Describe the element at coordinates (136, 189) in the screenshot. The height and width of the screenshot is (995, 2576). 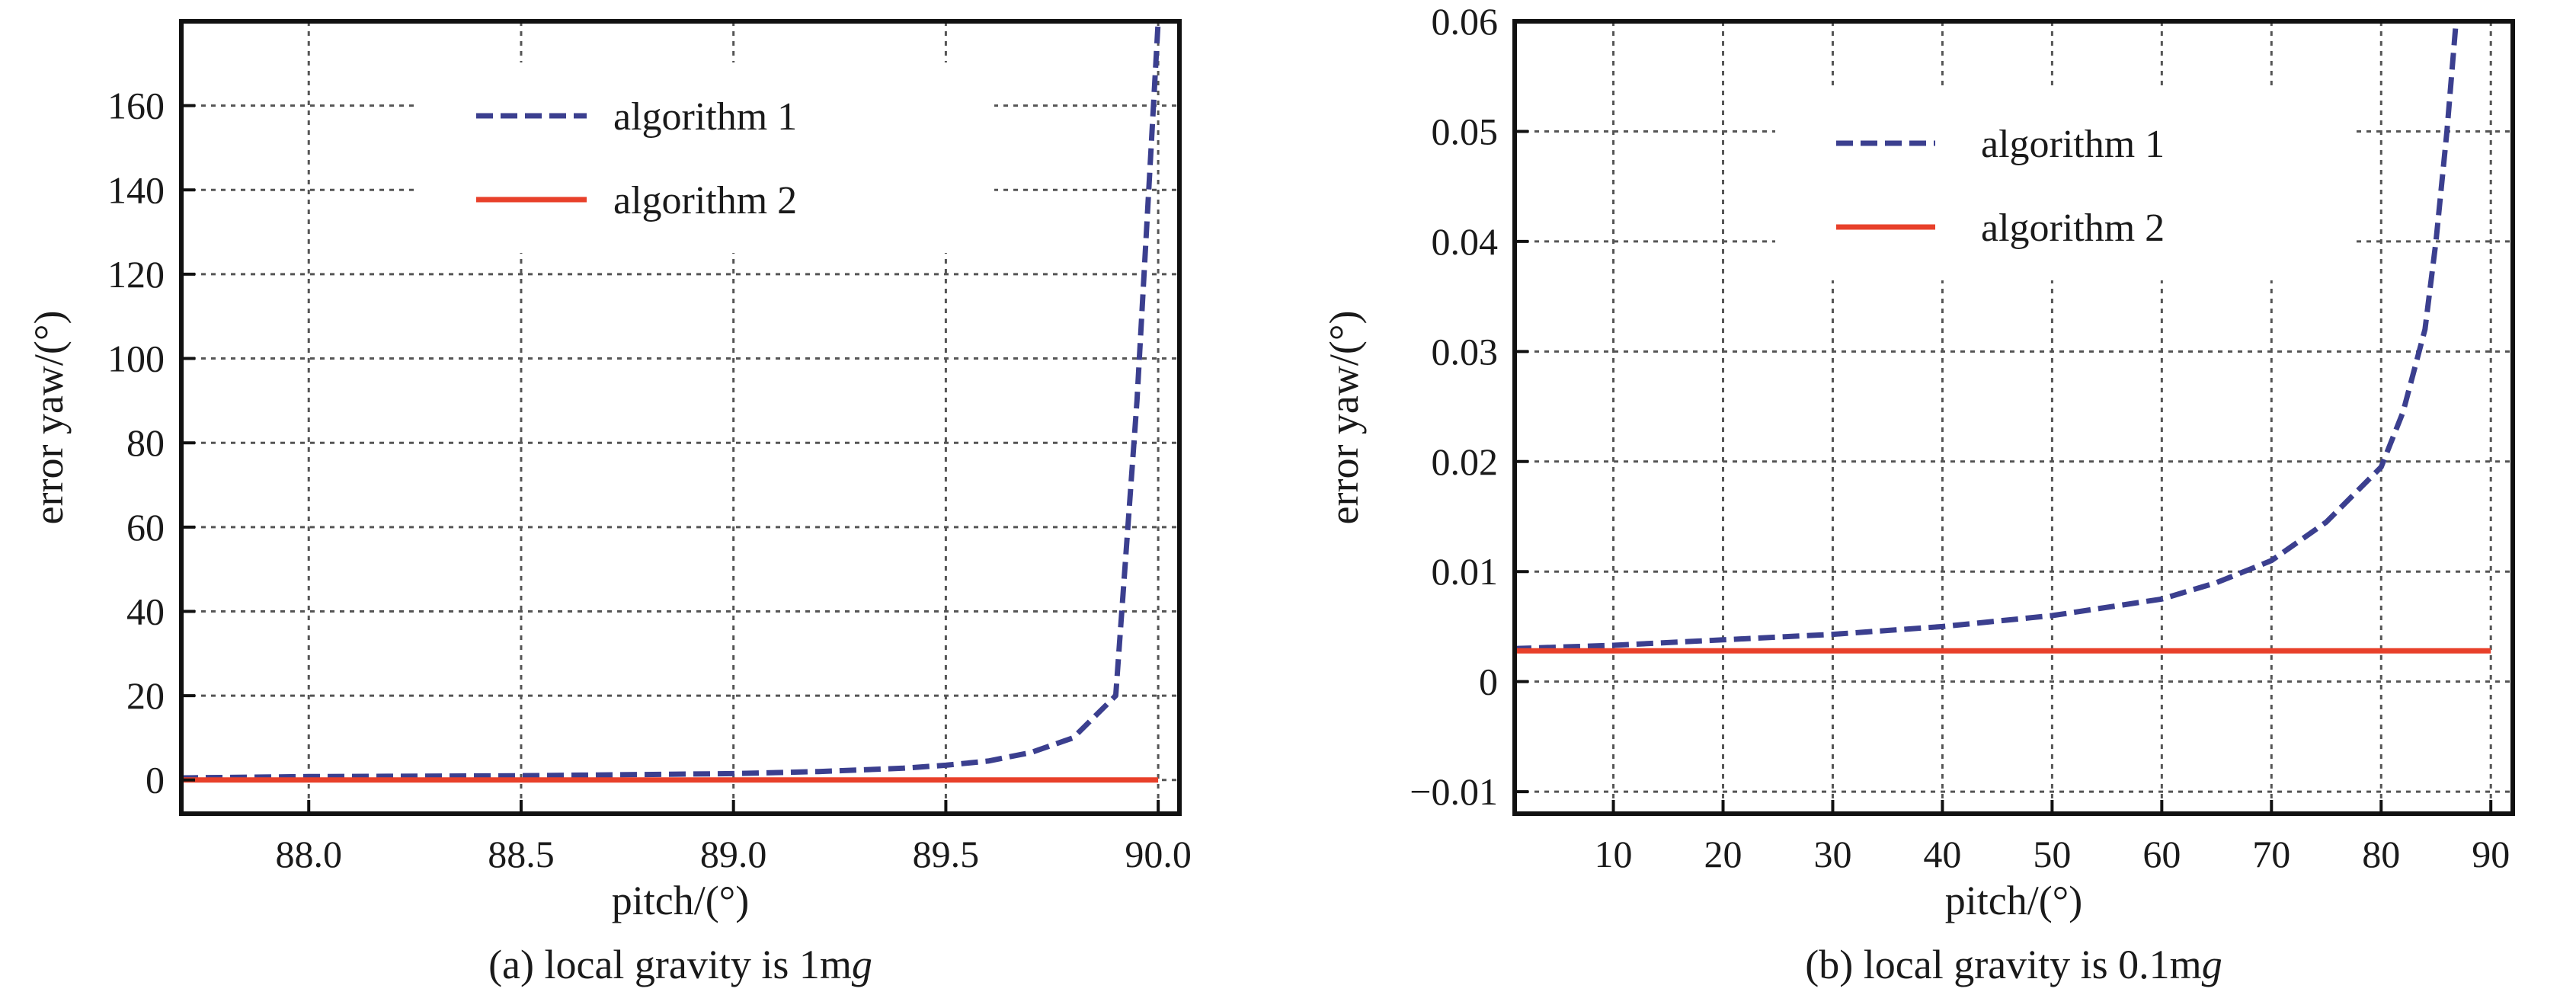
I see `y-tick-label: 140` at that location.